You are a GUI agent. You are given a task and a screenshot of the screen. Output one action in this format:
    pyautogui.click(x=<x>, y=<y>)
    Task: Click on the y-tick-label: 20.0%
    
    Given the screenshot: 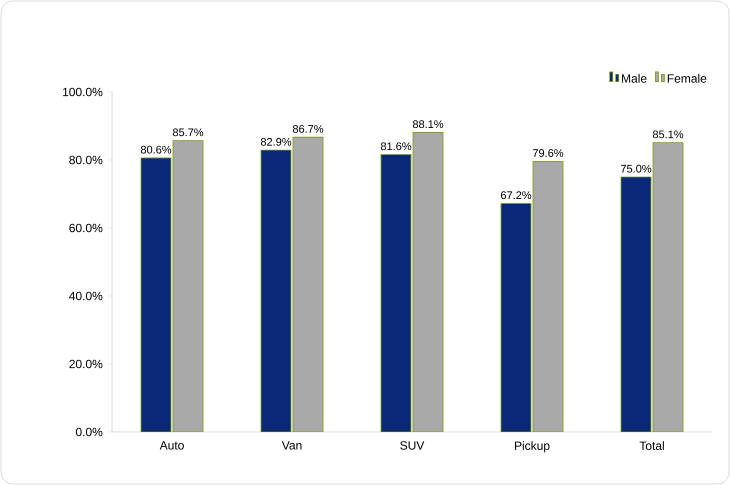 What is the action you would take?
    pyautogui.click(x=85, y=364)
    